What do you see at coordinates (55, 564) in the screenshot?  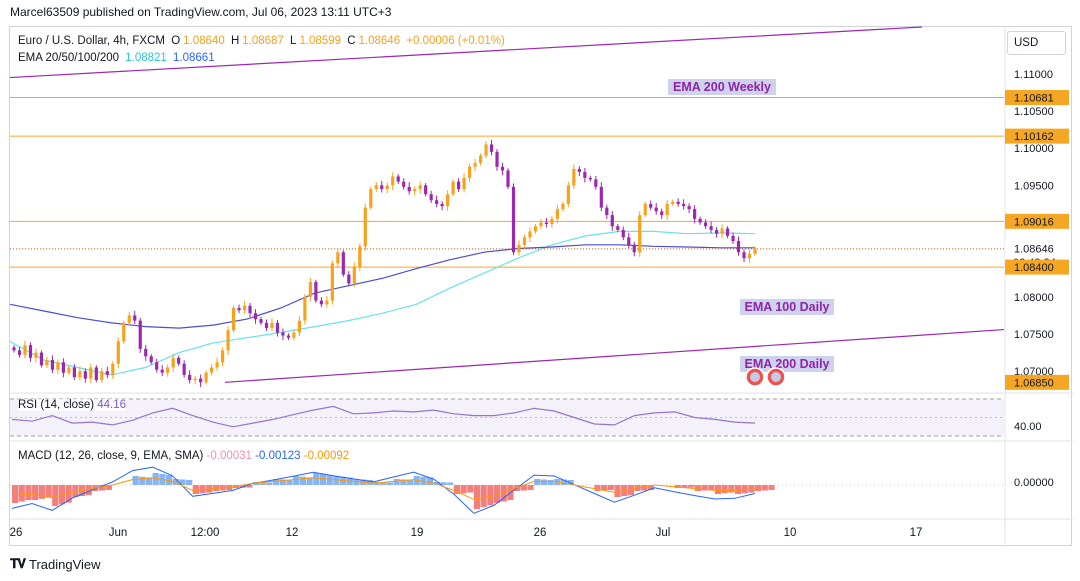 I see `tradingview-logo: 𝐓𝐕 TradingView` at bounding box center [55, 564].